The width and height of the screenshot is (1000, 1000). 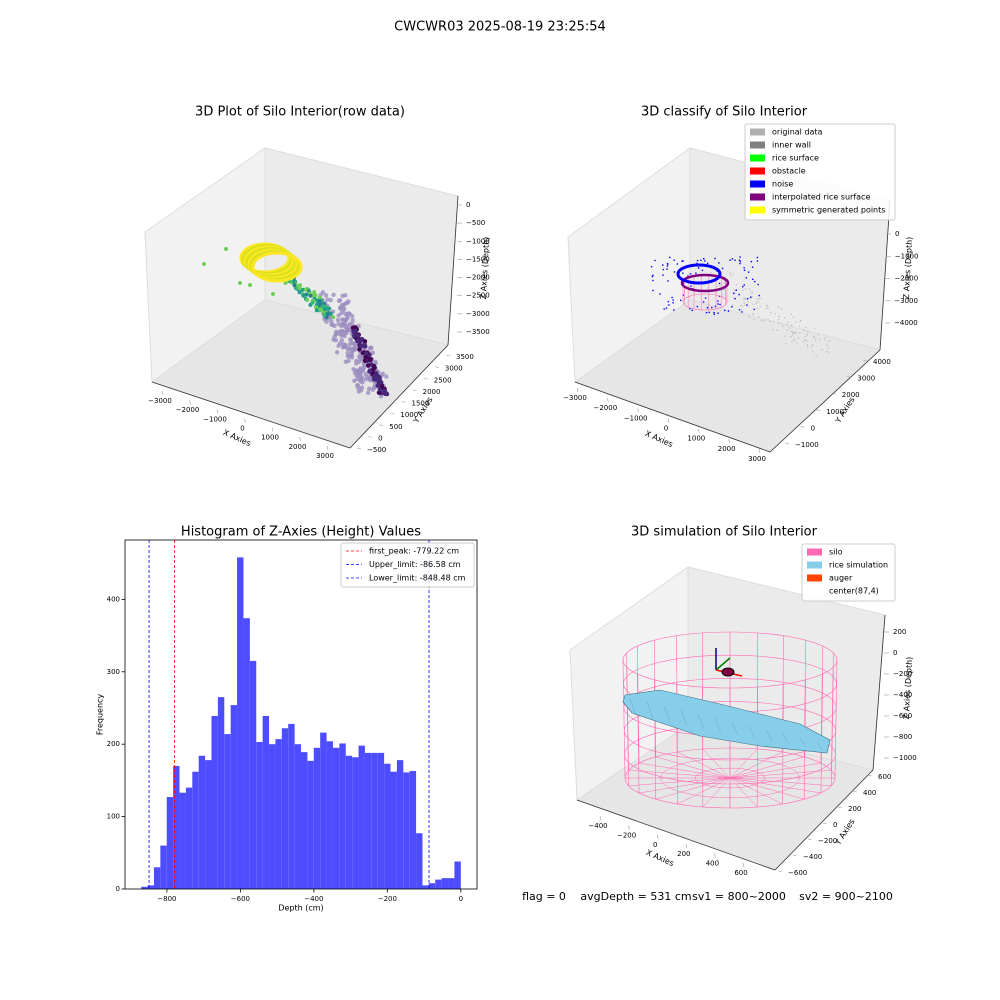 What do you see at coordinates (907, 279) in the screenshot?
I see `z-tick-label: −2000` at bounding box center [907, 279].